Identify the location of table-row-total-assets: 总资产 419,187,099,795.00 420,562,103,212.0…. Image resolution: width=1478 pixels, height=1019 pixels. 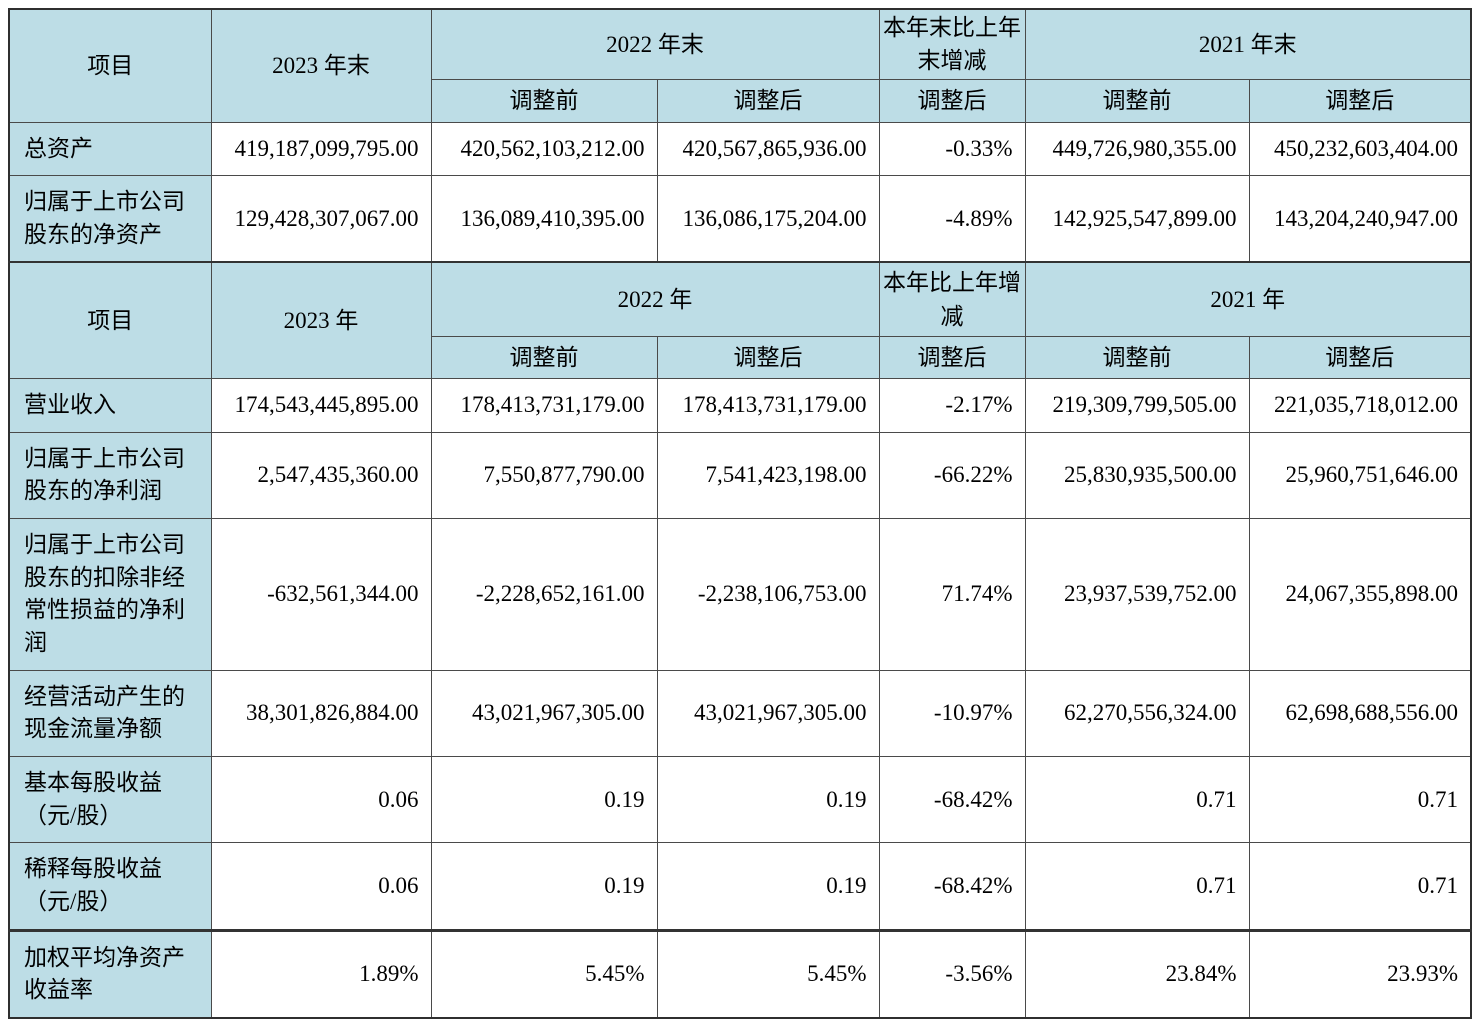
(740, 149).